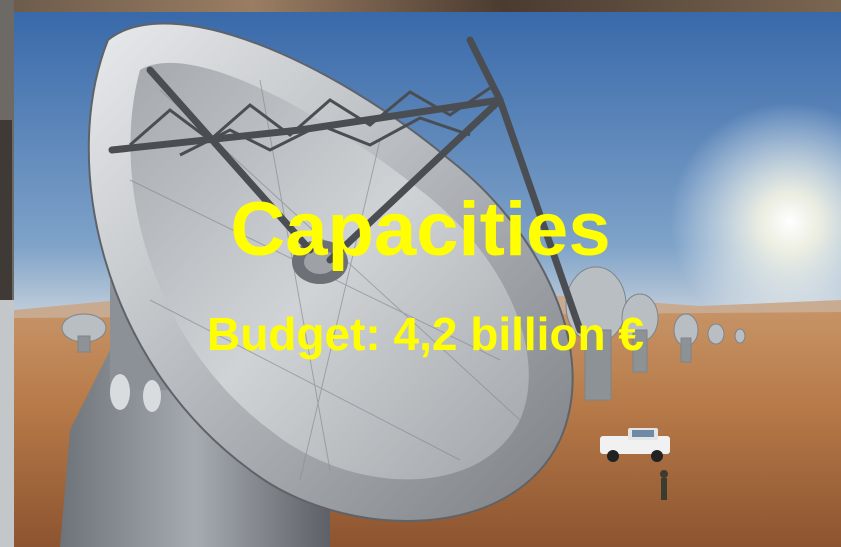 Image resolution: width=841 pixels, height=547 pixels. What do you see at coordinates (425, 334) in the screenshot?
I see `budget-subtitle: Budget: 4,2 billion €` at bounding box center [425, 334].